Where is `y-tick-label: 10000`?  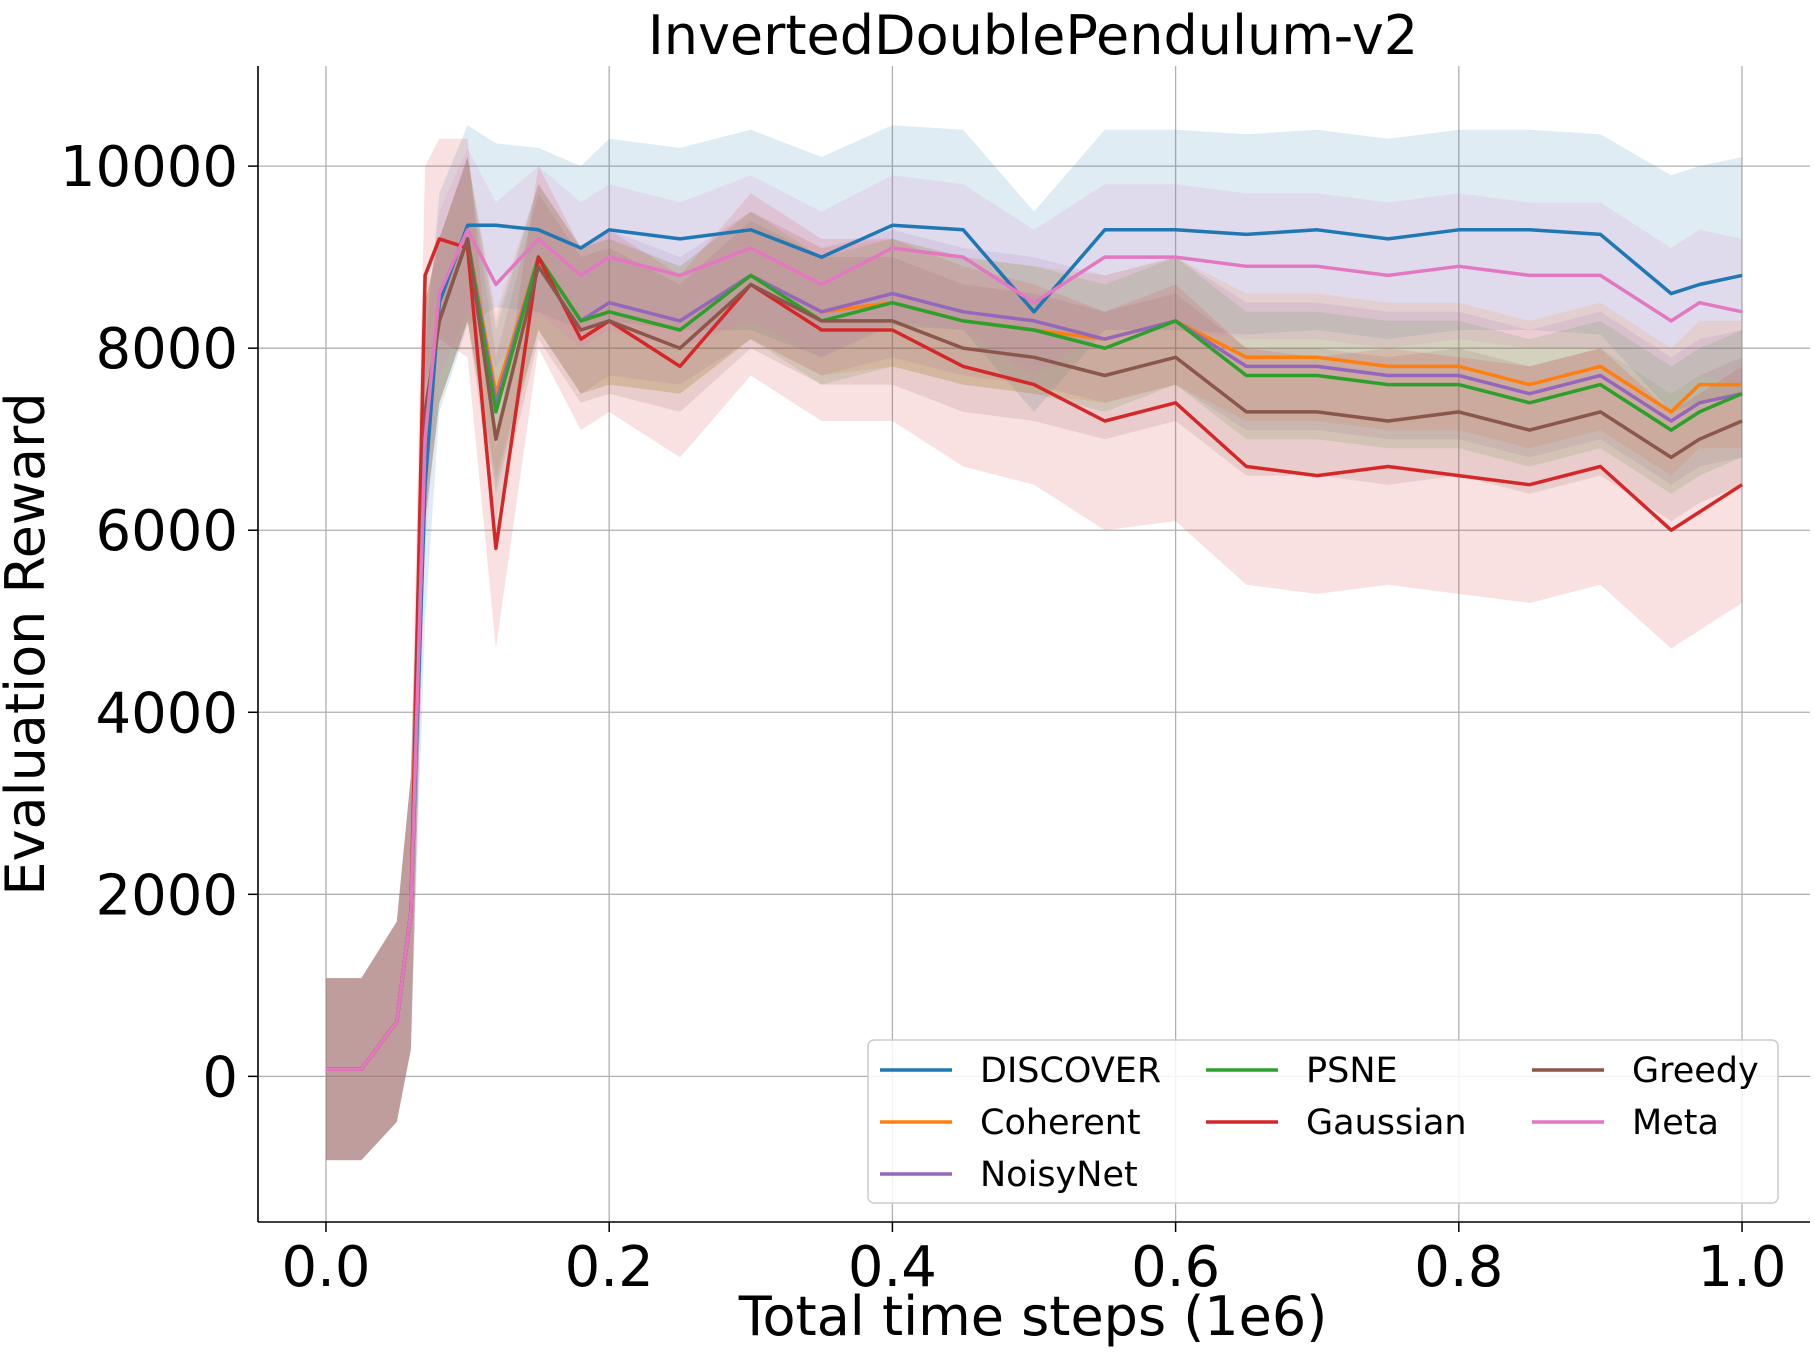 y-tick-label: 10000 is located at coordinates (149, 167).